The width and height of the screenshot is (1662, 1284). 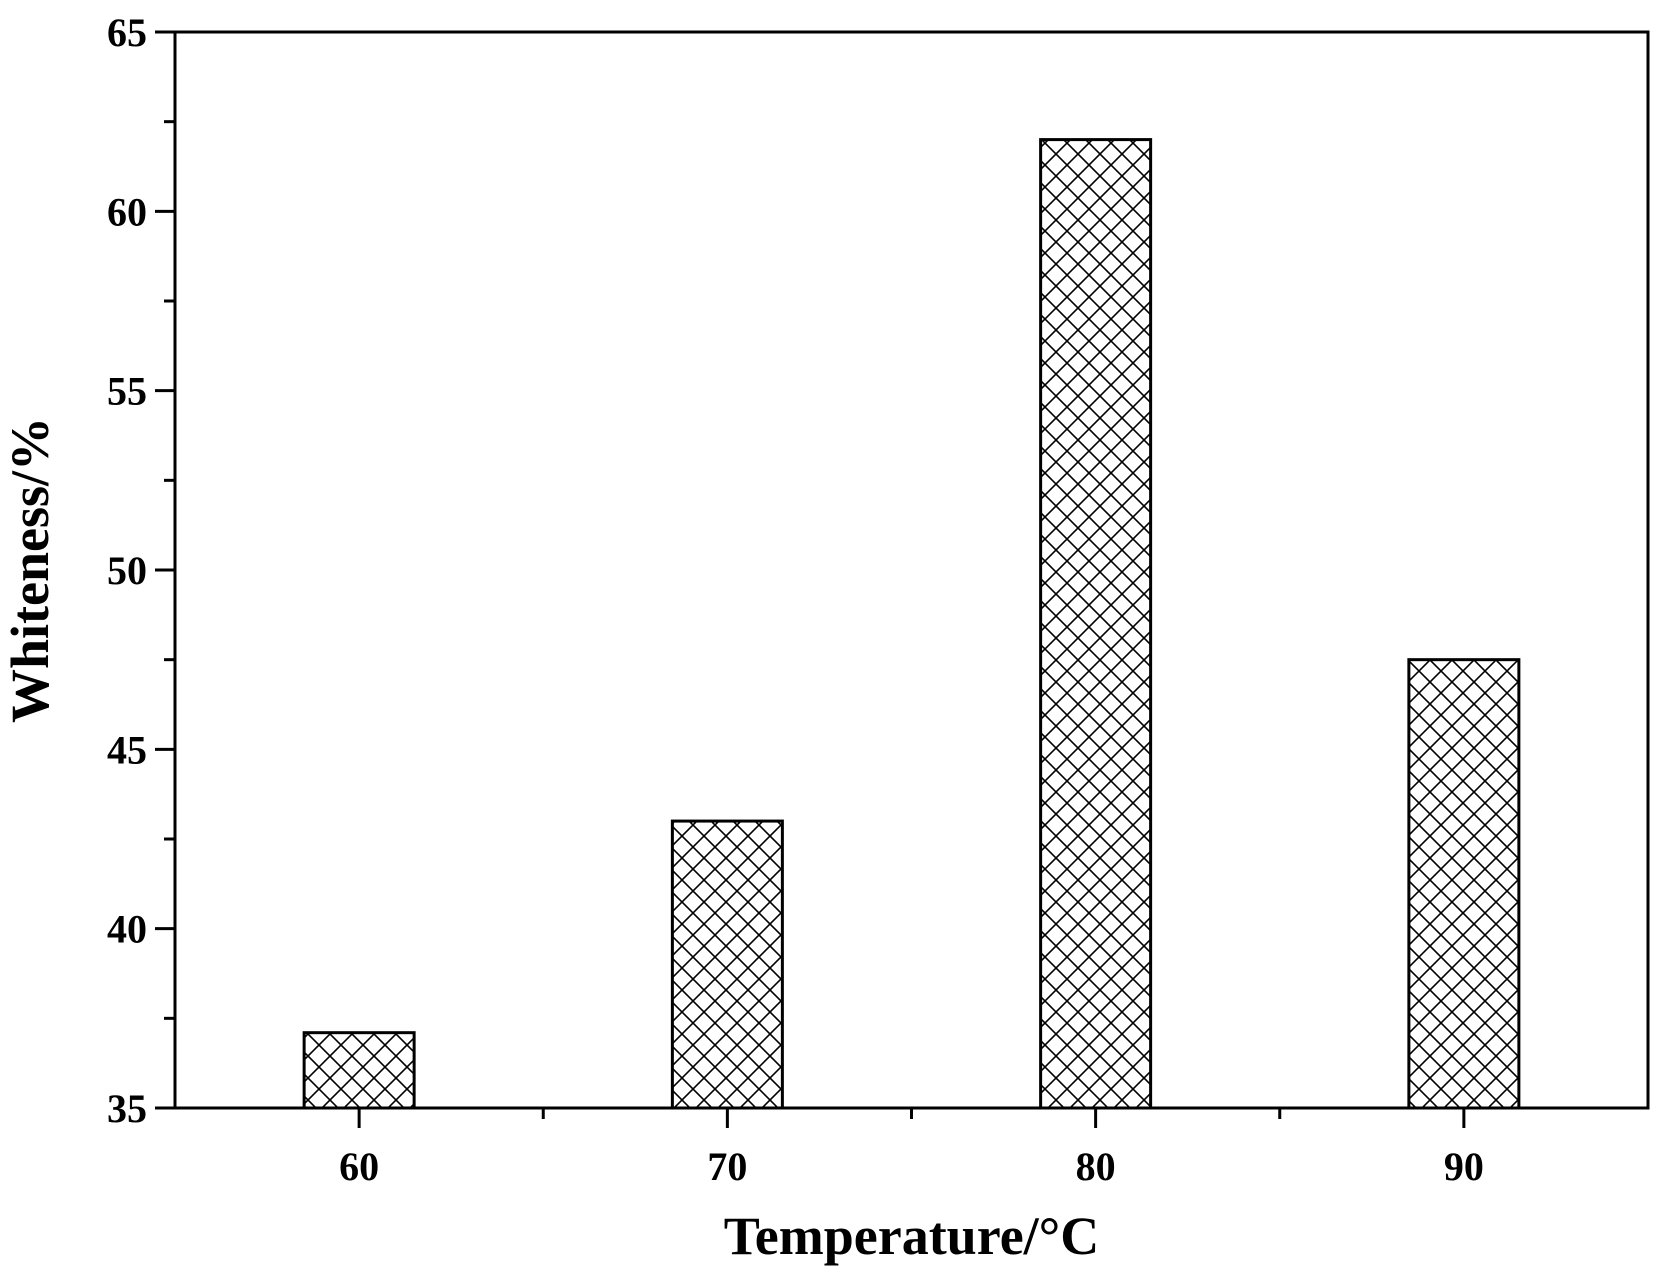 I want to click on x-axis-title: Temperature/°C, so click(x=912, y=1236).